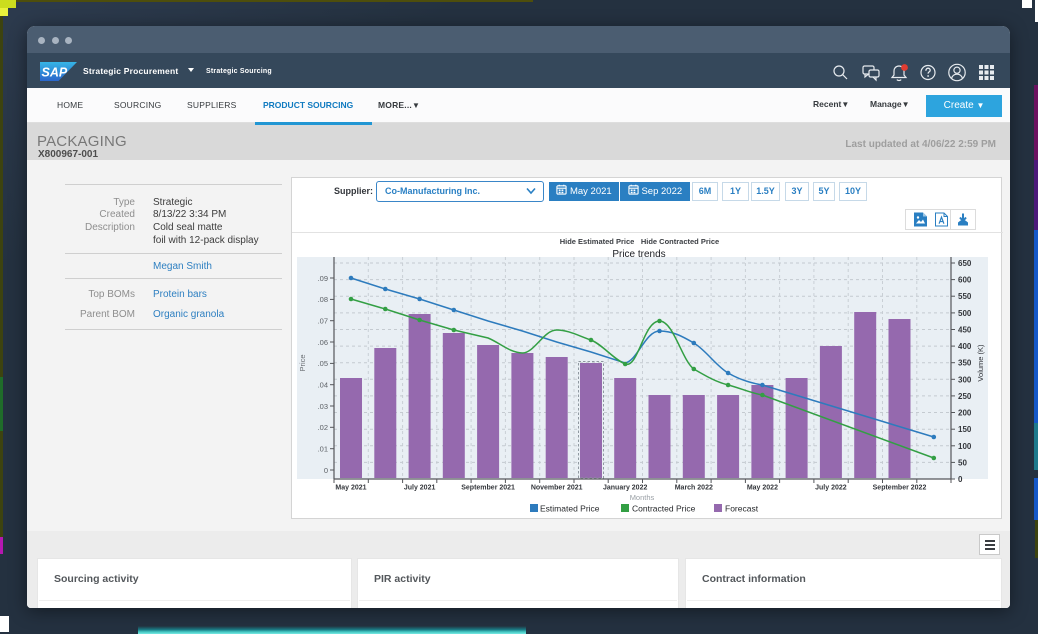  Describe the element at coordinates (664, 509) in the screenshot. I see `svg-text: Contracted Price` at that location.